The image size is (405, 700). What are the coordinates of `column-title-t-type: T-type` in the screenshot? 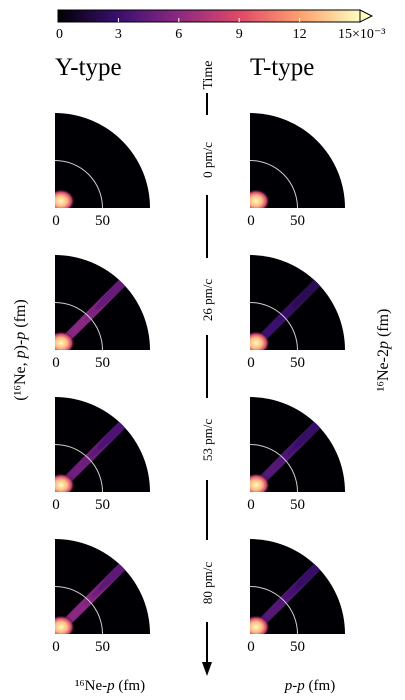 It's located at (282, 67).